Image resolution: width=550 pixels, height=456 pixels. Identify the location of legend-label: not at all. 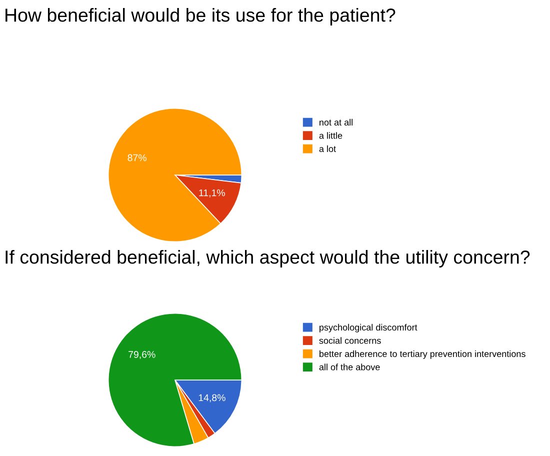
(336, 122).